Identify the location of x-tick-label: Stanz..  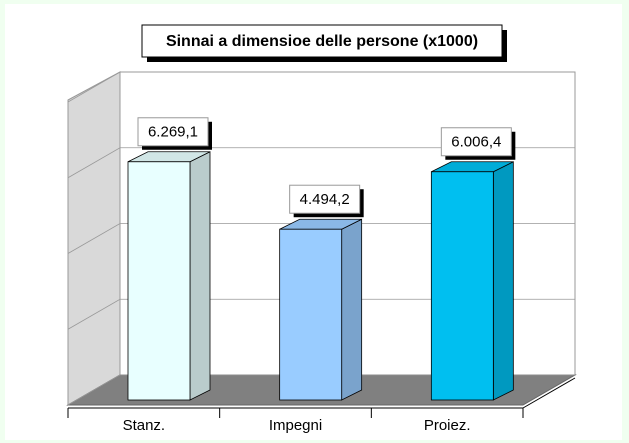
(144, 425).